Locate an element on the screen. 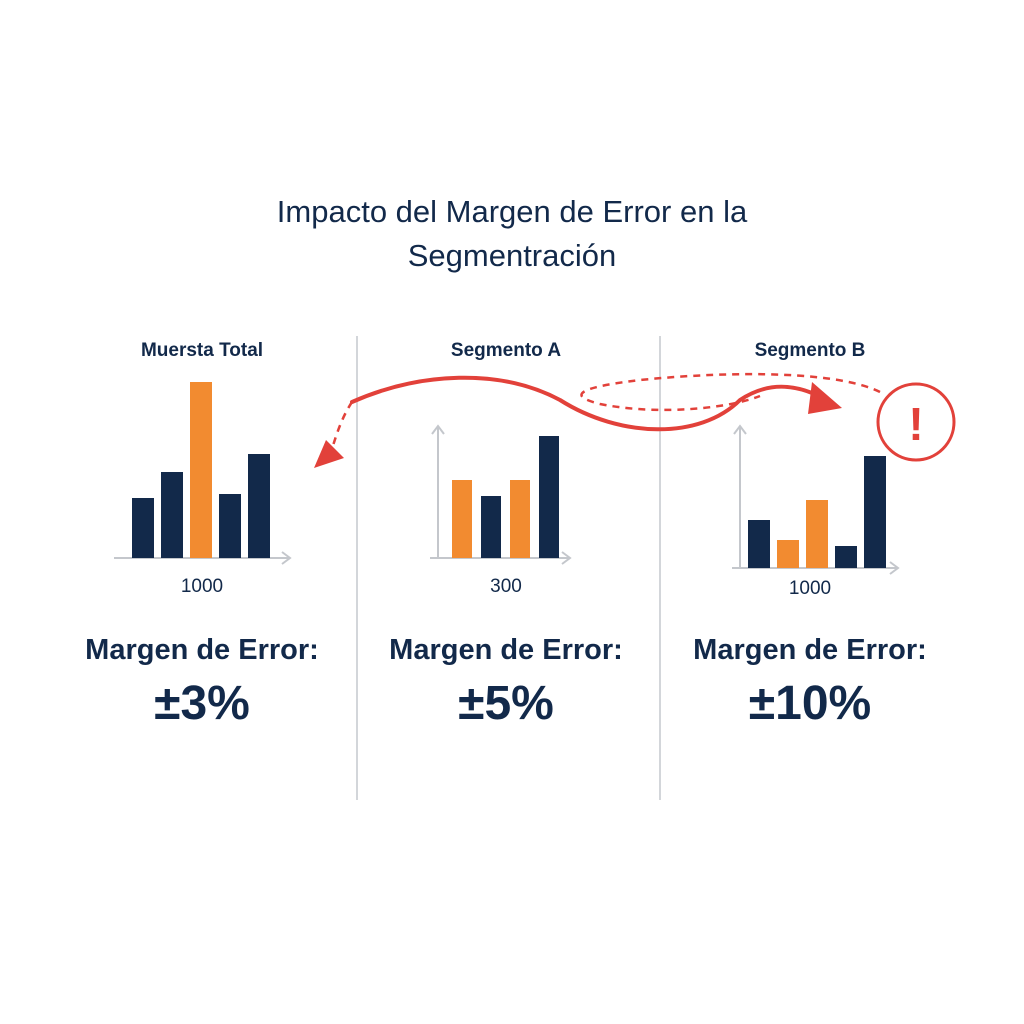 Image resolution: width=1024 pixels, height=1024 pixels. bar-chart-segment-b is located at coordinates (816, 499).